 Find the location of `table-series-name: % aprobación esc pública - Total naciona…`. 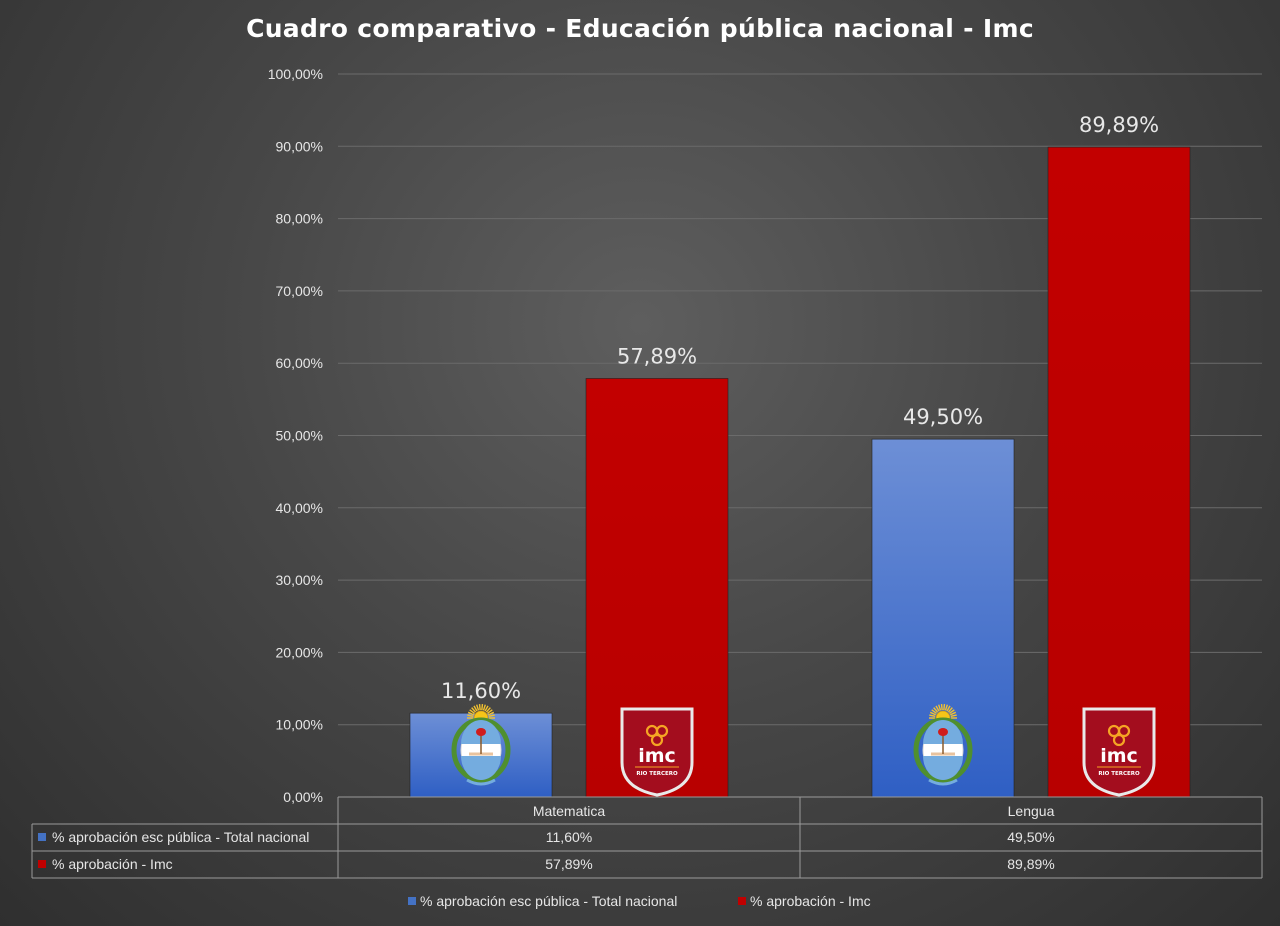

table-series-name: % aprobación esc pública - Total naciona… is located at coordinates (180, 837).